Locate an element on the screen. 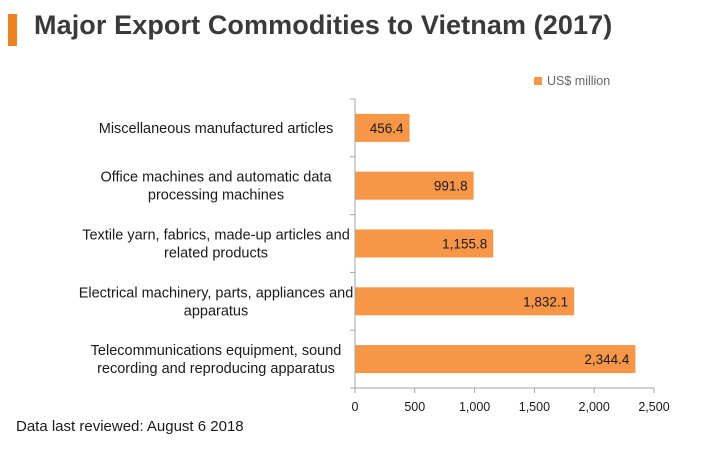 Image resolution: width=702 pixels, height=451 pixels. data-label: 991.8 is located at coordinates (451, 186).